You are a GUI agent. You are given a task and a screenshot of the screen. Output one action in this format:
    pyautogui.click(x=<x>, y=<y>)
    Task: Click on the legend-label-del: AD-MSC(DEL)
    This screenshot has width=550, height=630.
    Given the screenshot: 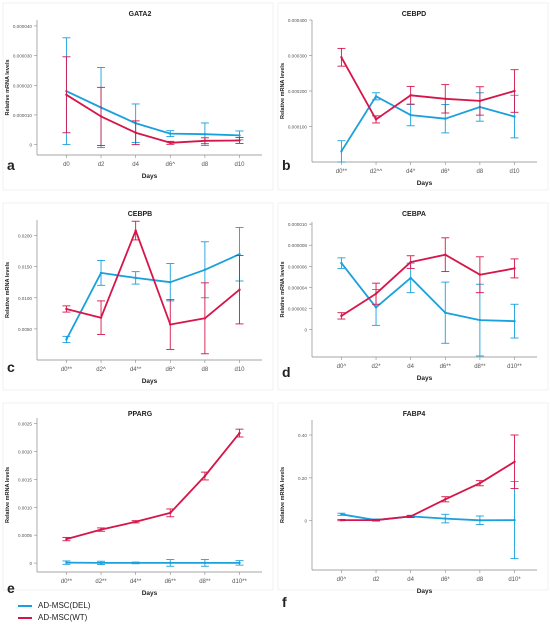 What is the action you would take?
    pyautogui.click(x=64, y=606)
    